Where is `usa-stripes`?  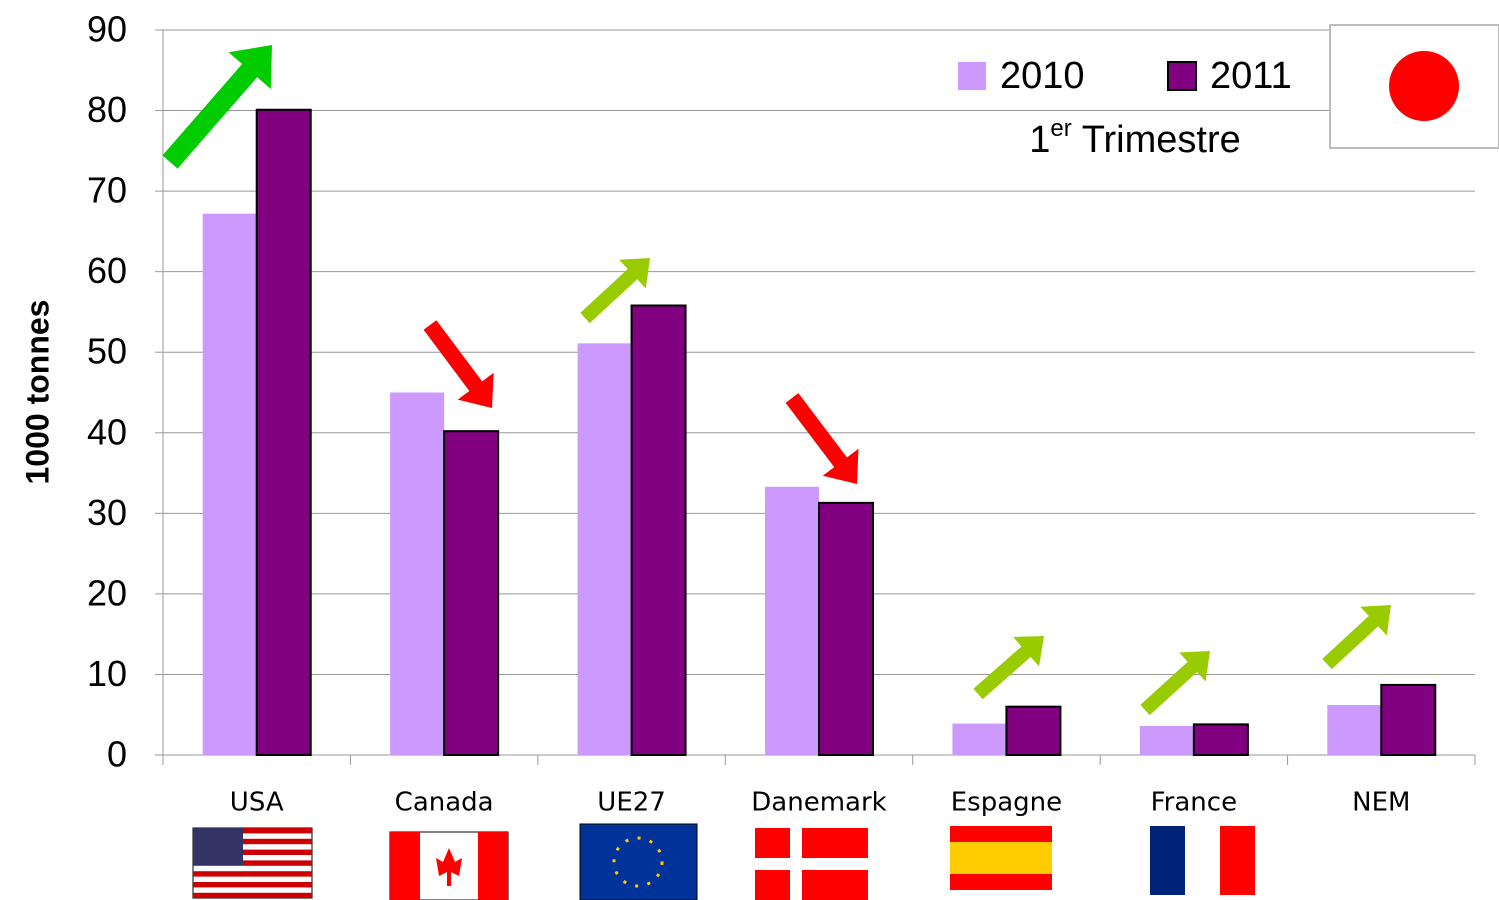
usa-stripes is located at coordinates (252, 863).